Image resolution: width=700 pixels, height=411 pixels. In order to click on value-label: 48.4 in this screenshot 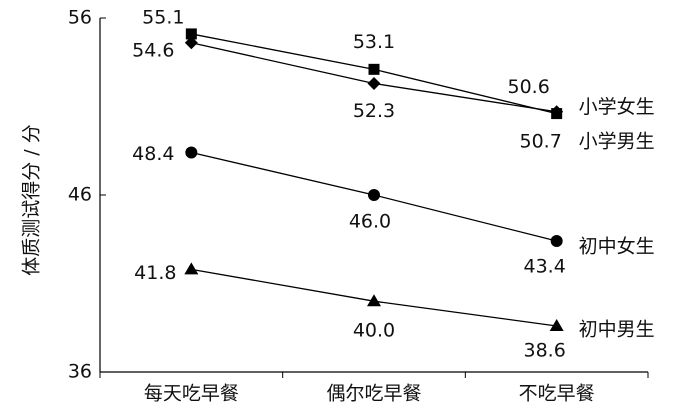, I will do `click(153, 154)`.